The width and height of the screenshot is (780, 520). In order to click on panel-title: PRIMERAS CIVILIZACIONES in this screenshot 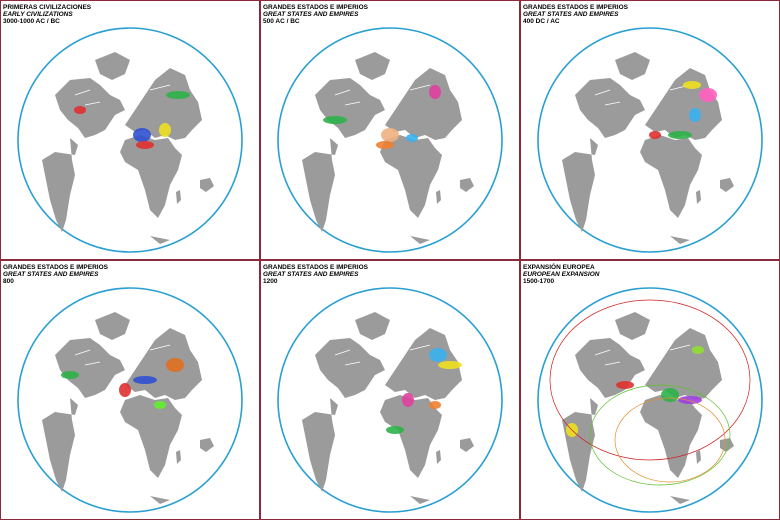, I will do `click(47, 7)`.